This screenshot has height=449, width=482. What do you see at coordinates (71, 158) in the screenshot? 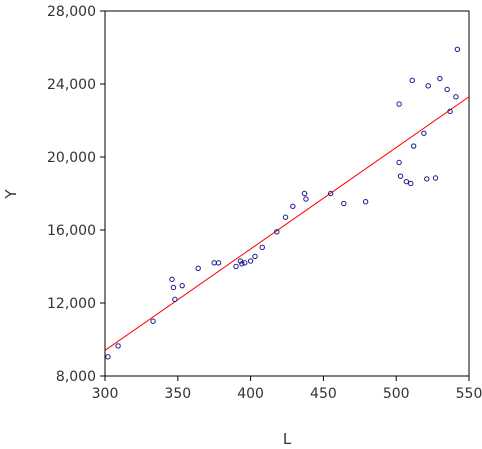
I see `y-tick-label: 20,000` at bounding box center [71, 158].